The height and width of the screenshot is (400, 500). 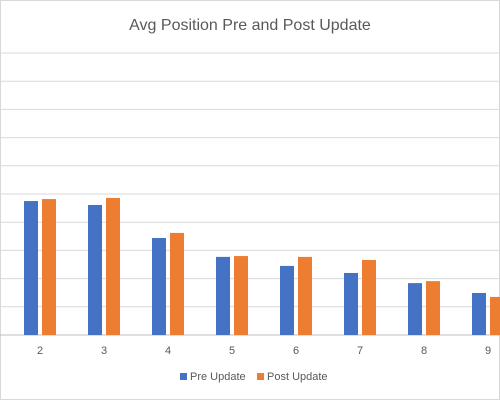 What do you see at coordinates (218, 377) in the screenshot?
I see `legend-label: Pre Update` at bounding box center [218, 377].